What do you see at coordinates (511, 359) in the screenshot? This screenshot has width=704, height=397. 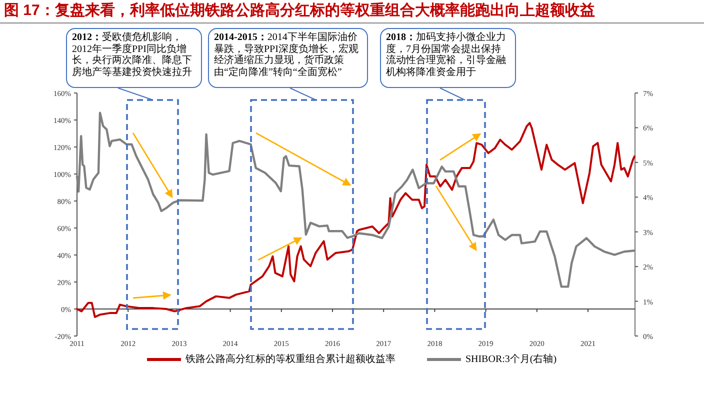 I see `legend-label: SHIBOR:3个月(右轴)` at bounding box center [511, 359].